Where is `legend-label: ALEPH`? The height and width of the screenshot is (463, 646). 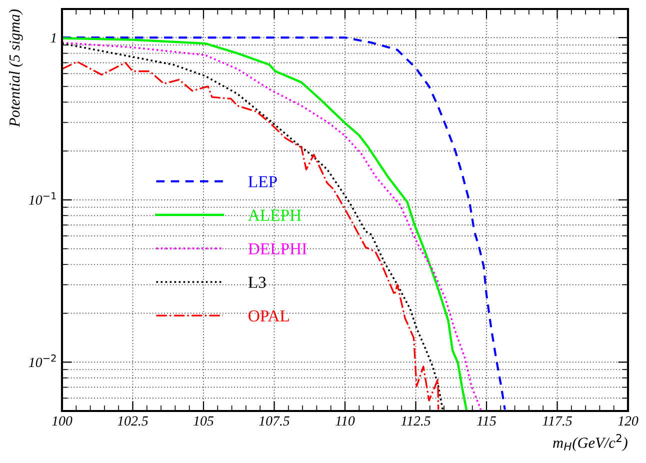
legend-label: ALEPH is located at coordinates (275, 215).